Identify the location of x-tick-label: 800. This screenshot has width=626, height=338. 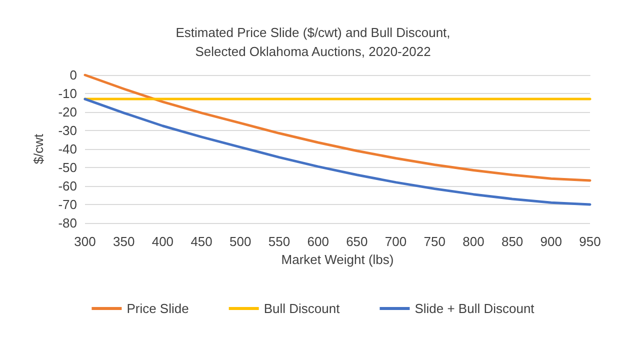
(473, 241).